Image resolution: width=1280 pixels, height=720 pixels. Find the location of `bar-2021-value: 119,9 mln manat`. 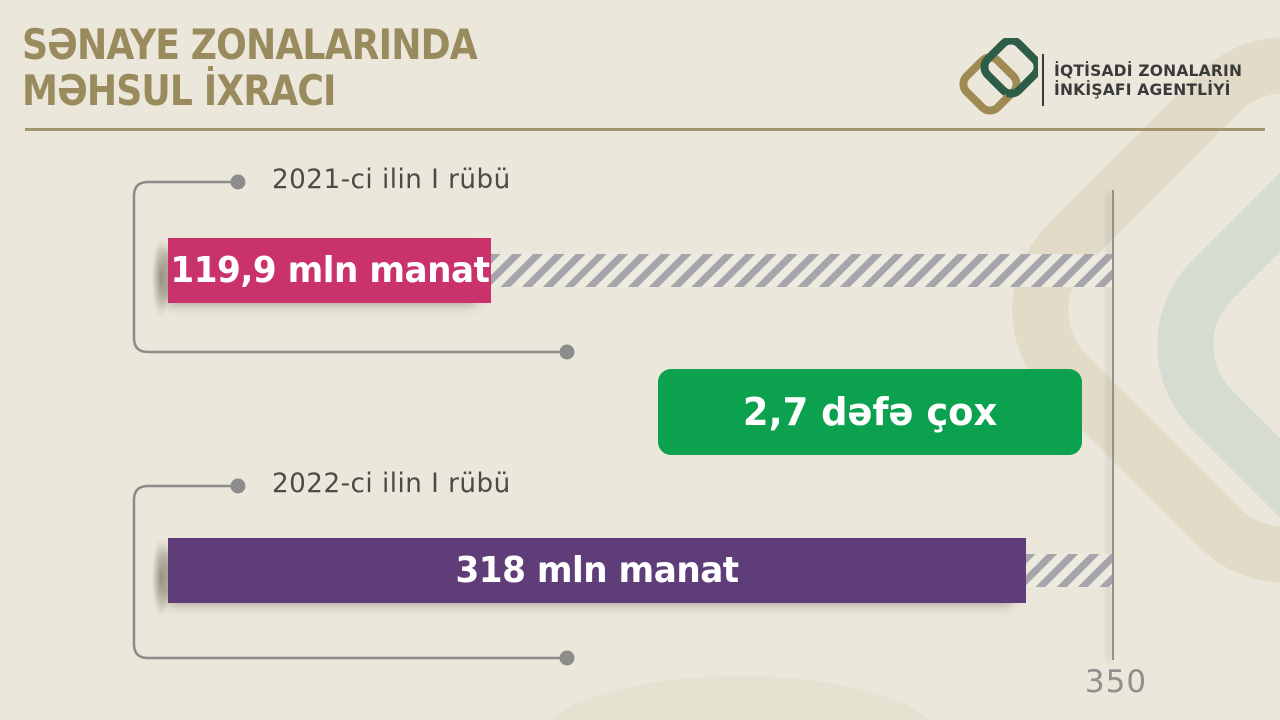

bar-2021-value: 119,9 mln manat is located at coordinates (329, 270).